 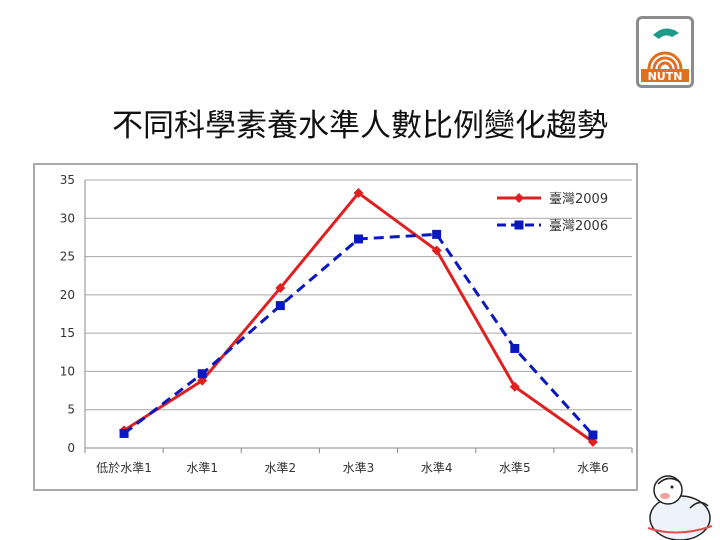 What do you see at coordinates (281, 467) in the screenshot?
I see `x-tick-label: 水準2` at bounding box center [281, 467].